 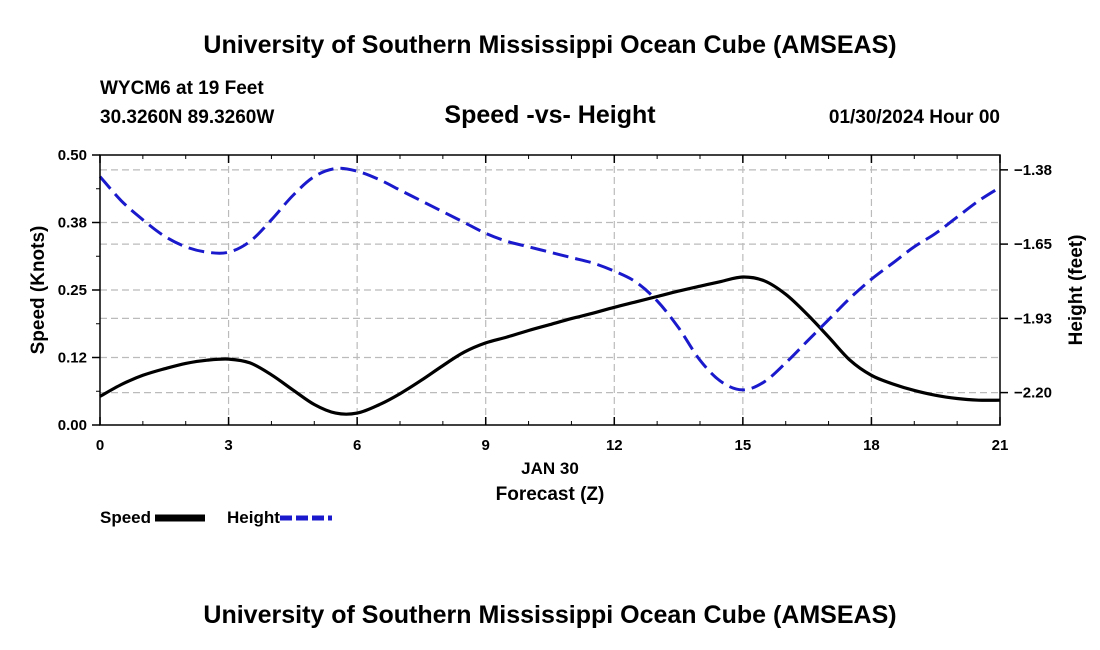 What do you see at coordinates (218, 518) in the screenshot?
I see `chart-legend: Speed Height` at bounding box center [218, 518].